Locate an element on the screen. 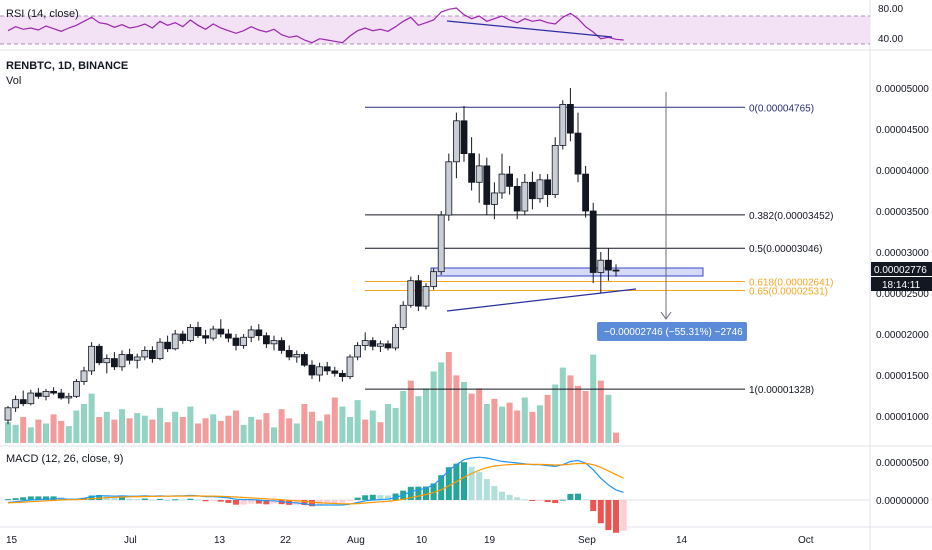 The height and width of the screenshot is (550, 932). support-zone-rectangle is located at coordinates (567, 272).